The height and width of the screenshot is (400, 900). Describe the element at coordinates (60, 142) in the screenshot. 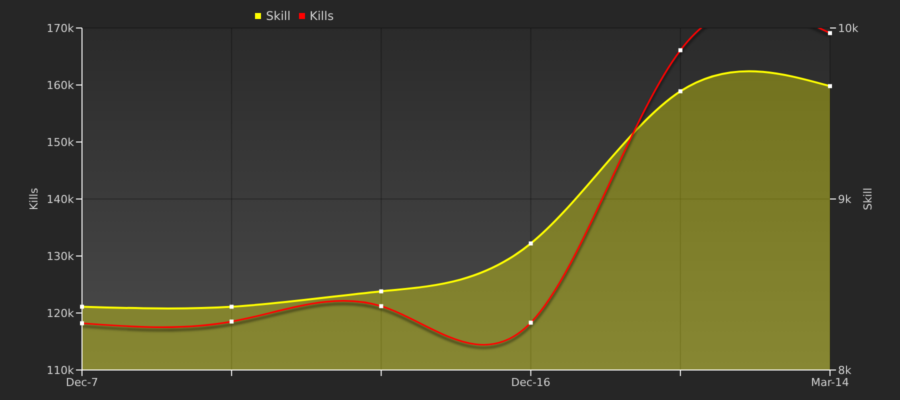

I see `y-tick-label: 150k` at that location.